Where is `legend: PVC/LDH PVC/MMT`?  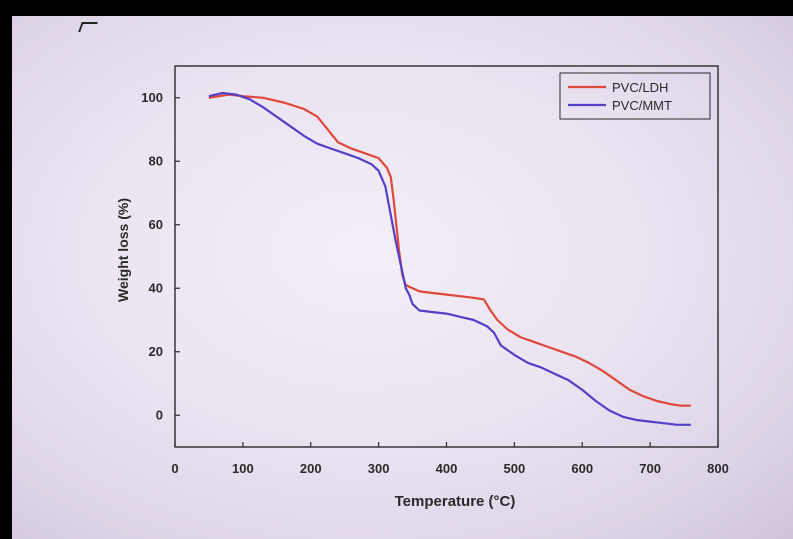 legend: PVC/LDH PVC/MMT is located at coordinates (635, 96).